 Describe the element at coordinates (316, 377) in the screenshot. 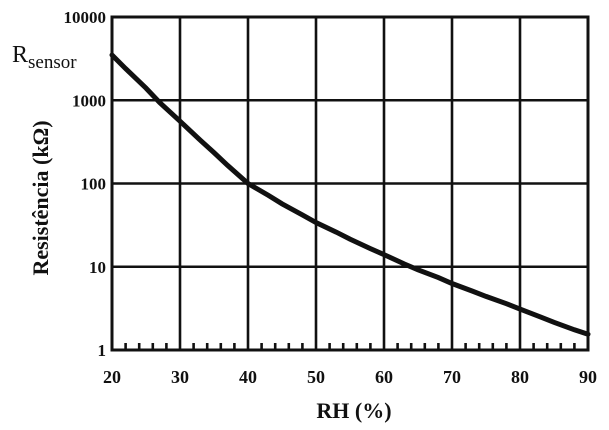

I see `x-tick-label: 50` at that location.